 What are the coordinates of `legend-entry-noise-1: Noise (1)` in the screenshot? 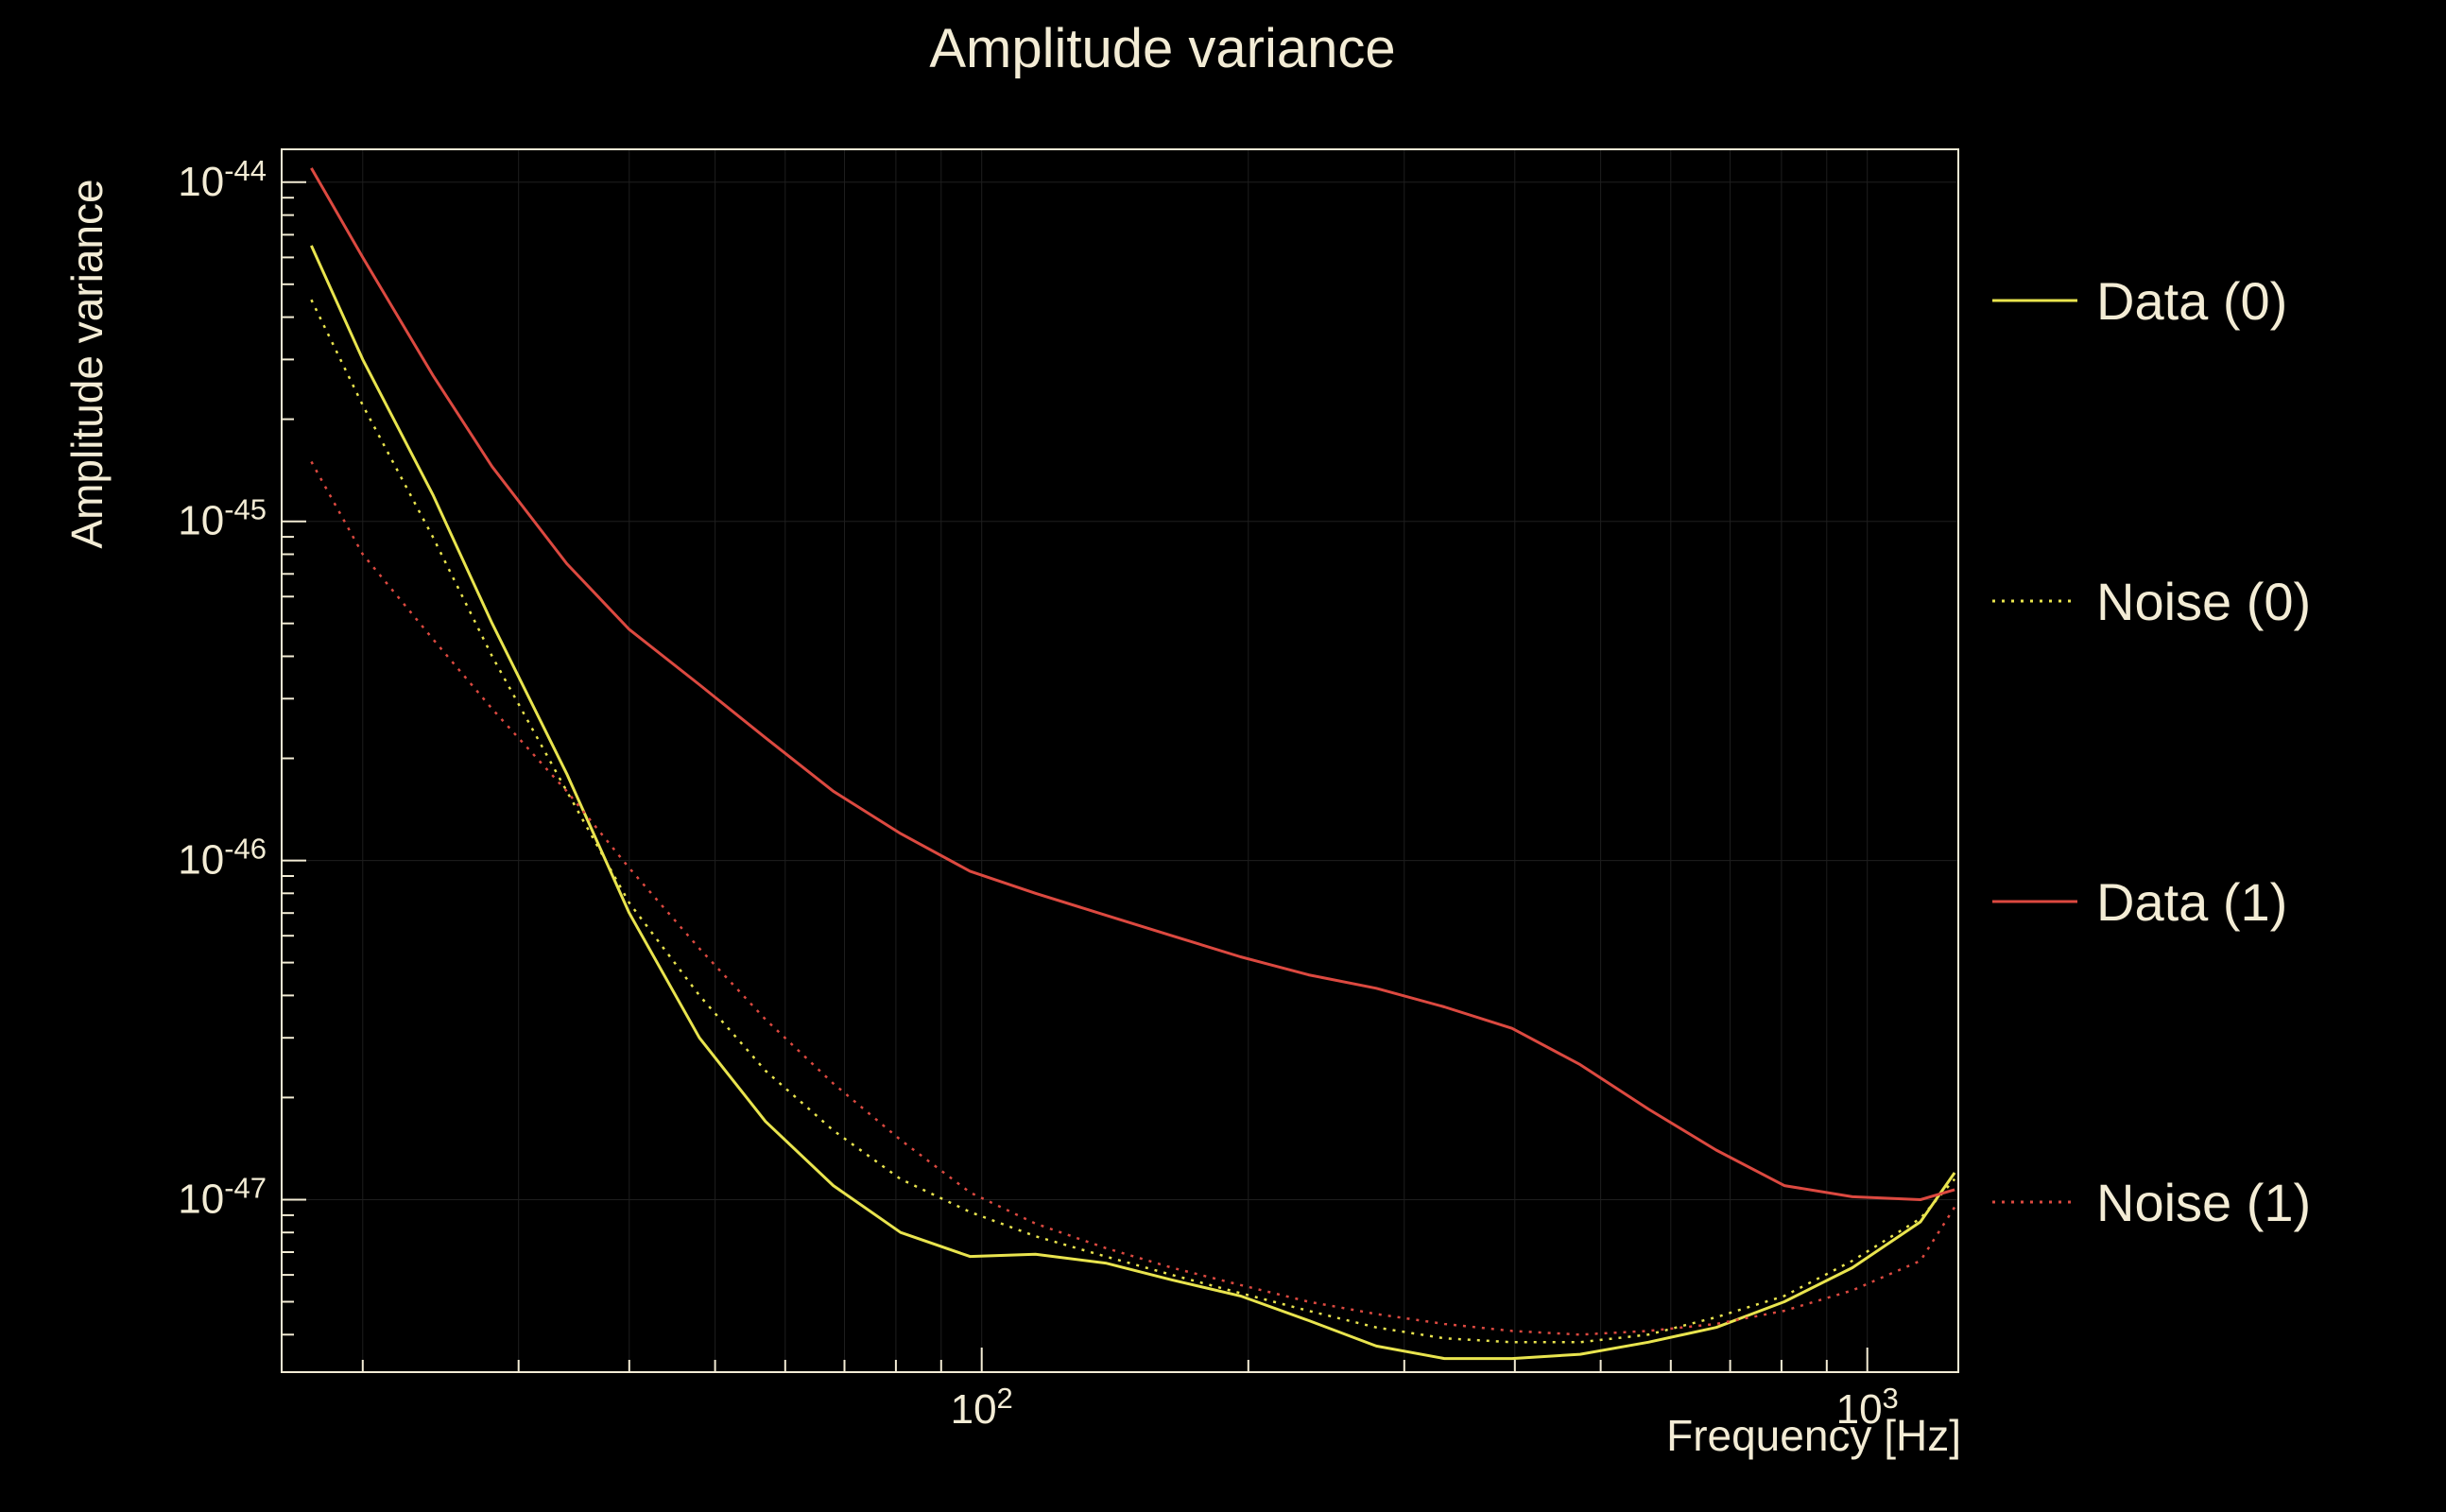 It's located at (2151, 1202).